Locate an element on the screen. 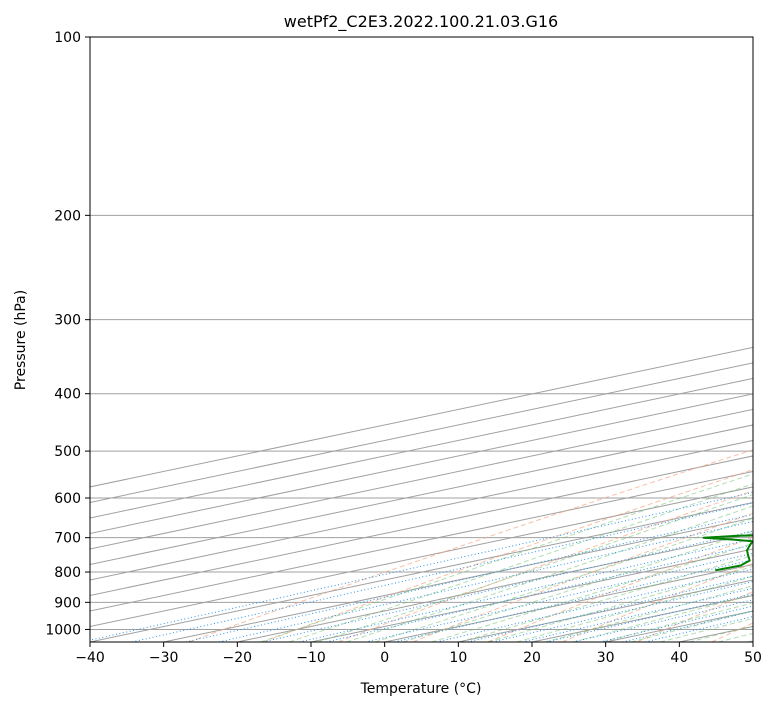 The height and width of the screenshot is (708, 775). x-tick-label: −20 is located at coordinates (238, 658).